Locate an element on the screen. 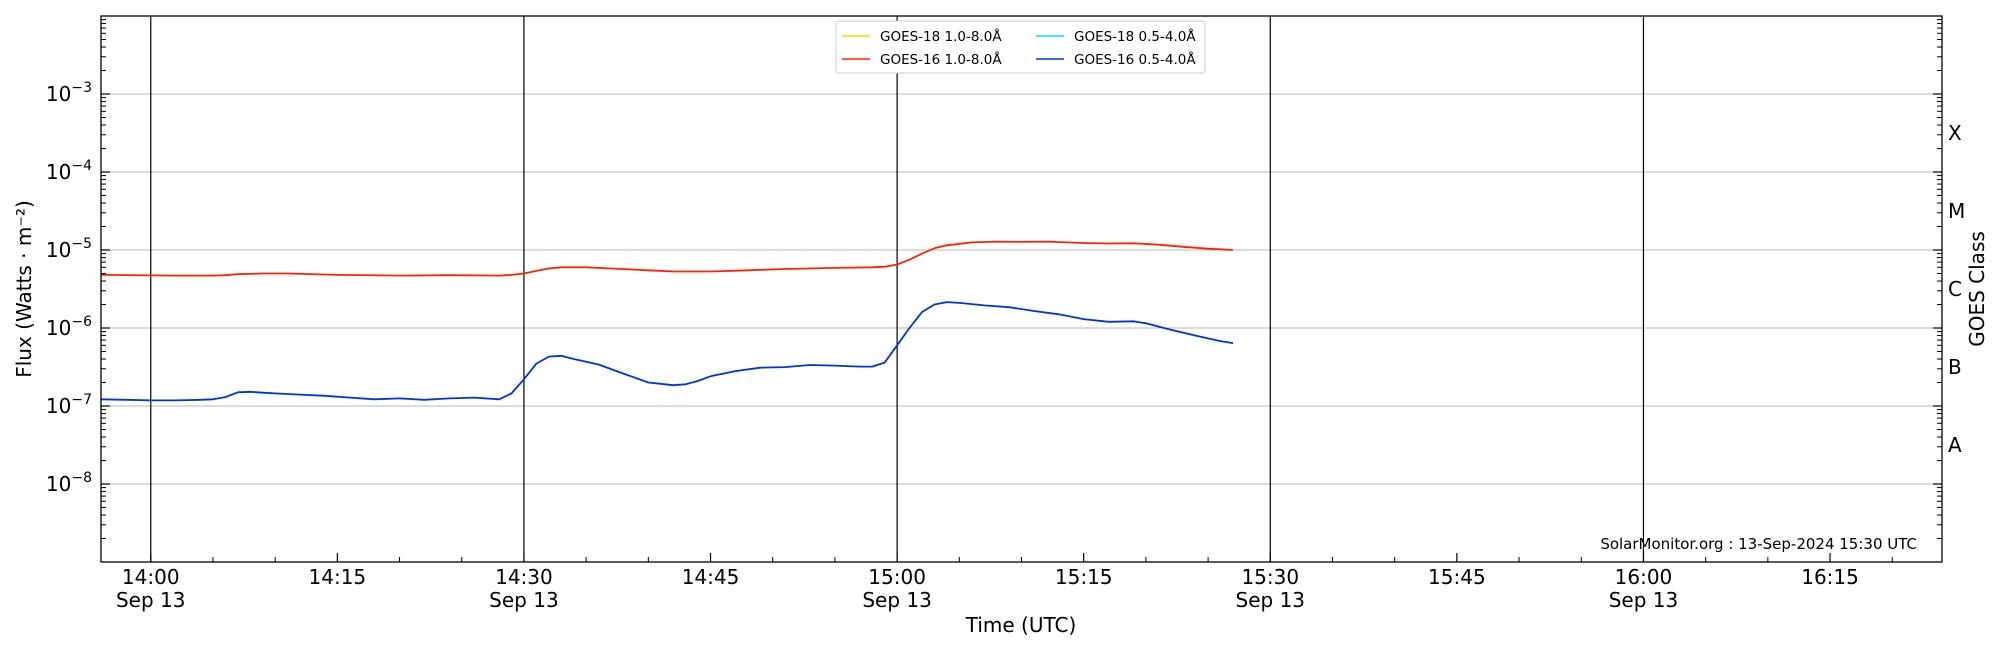  goes-class-a: A is located at coordinates (1955, 445).